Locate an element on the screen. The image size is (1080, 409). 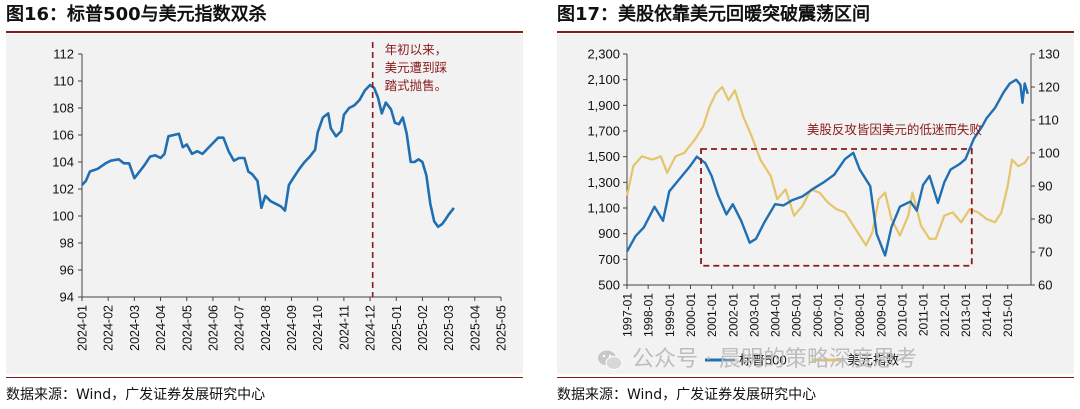
right-left-y-tick-label: 1,900 is located at coordinates (603, 105).